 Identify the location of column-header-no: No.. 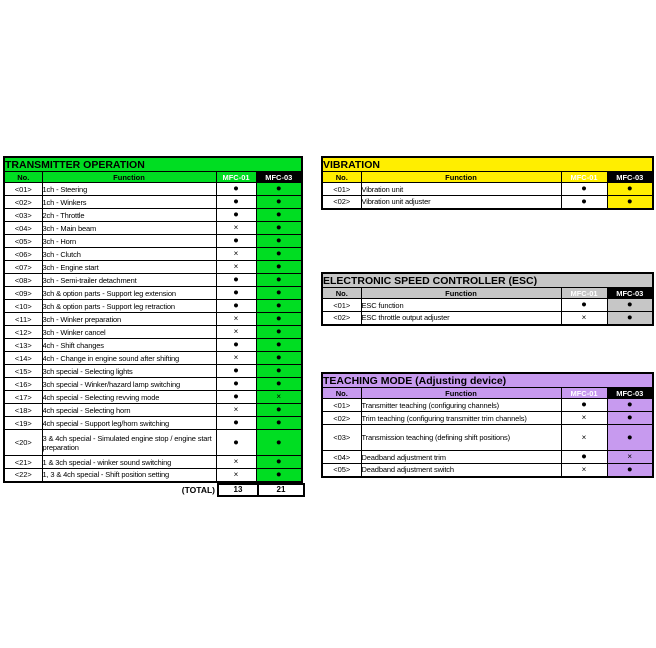
(341, 393).